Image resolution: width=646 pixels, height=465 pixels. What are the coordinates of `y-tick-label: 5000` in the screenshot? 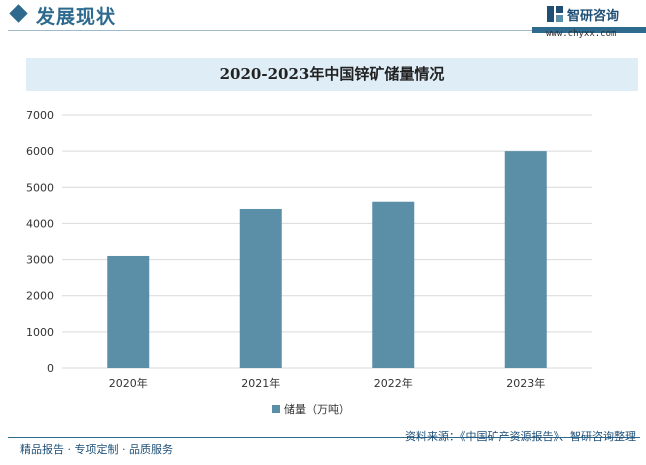 It's located at (40, 187).